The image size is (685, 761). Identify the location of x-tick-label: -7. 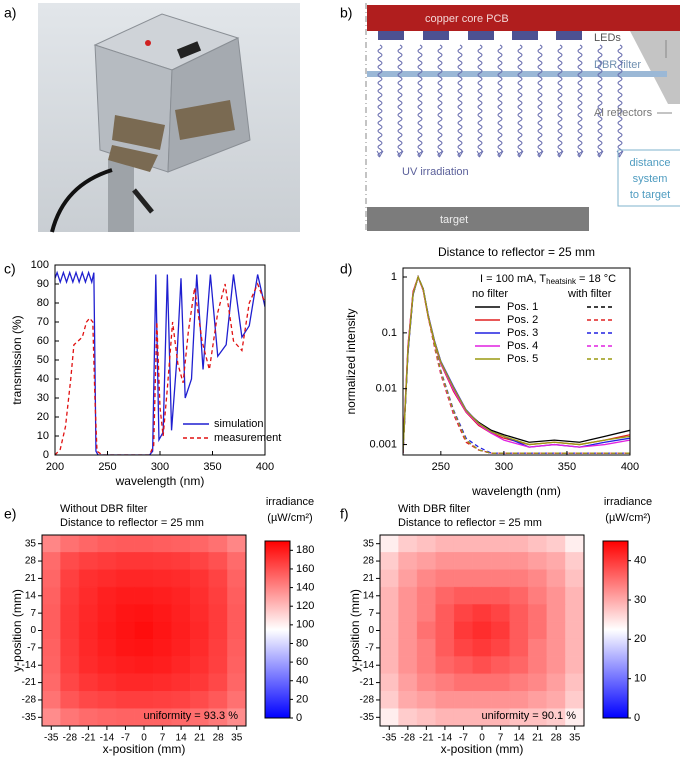
(463, 738).